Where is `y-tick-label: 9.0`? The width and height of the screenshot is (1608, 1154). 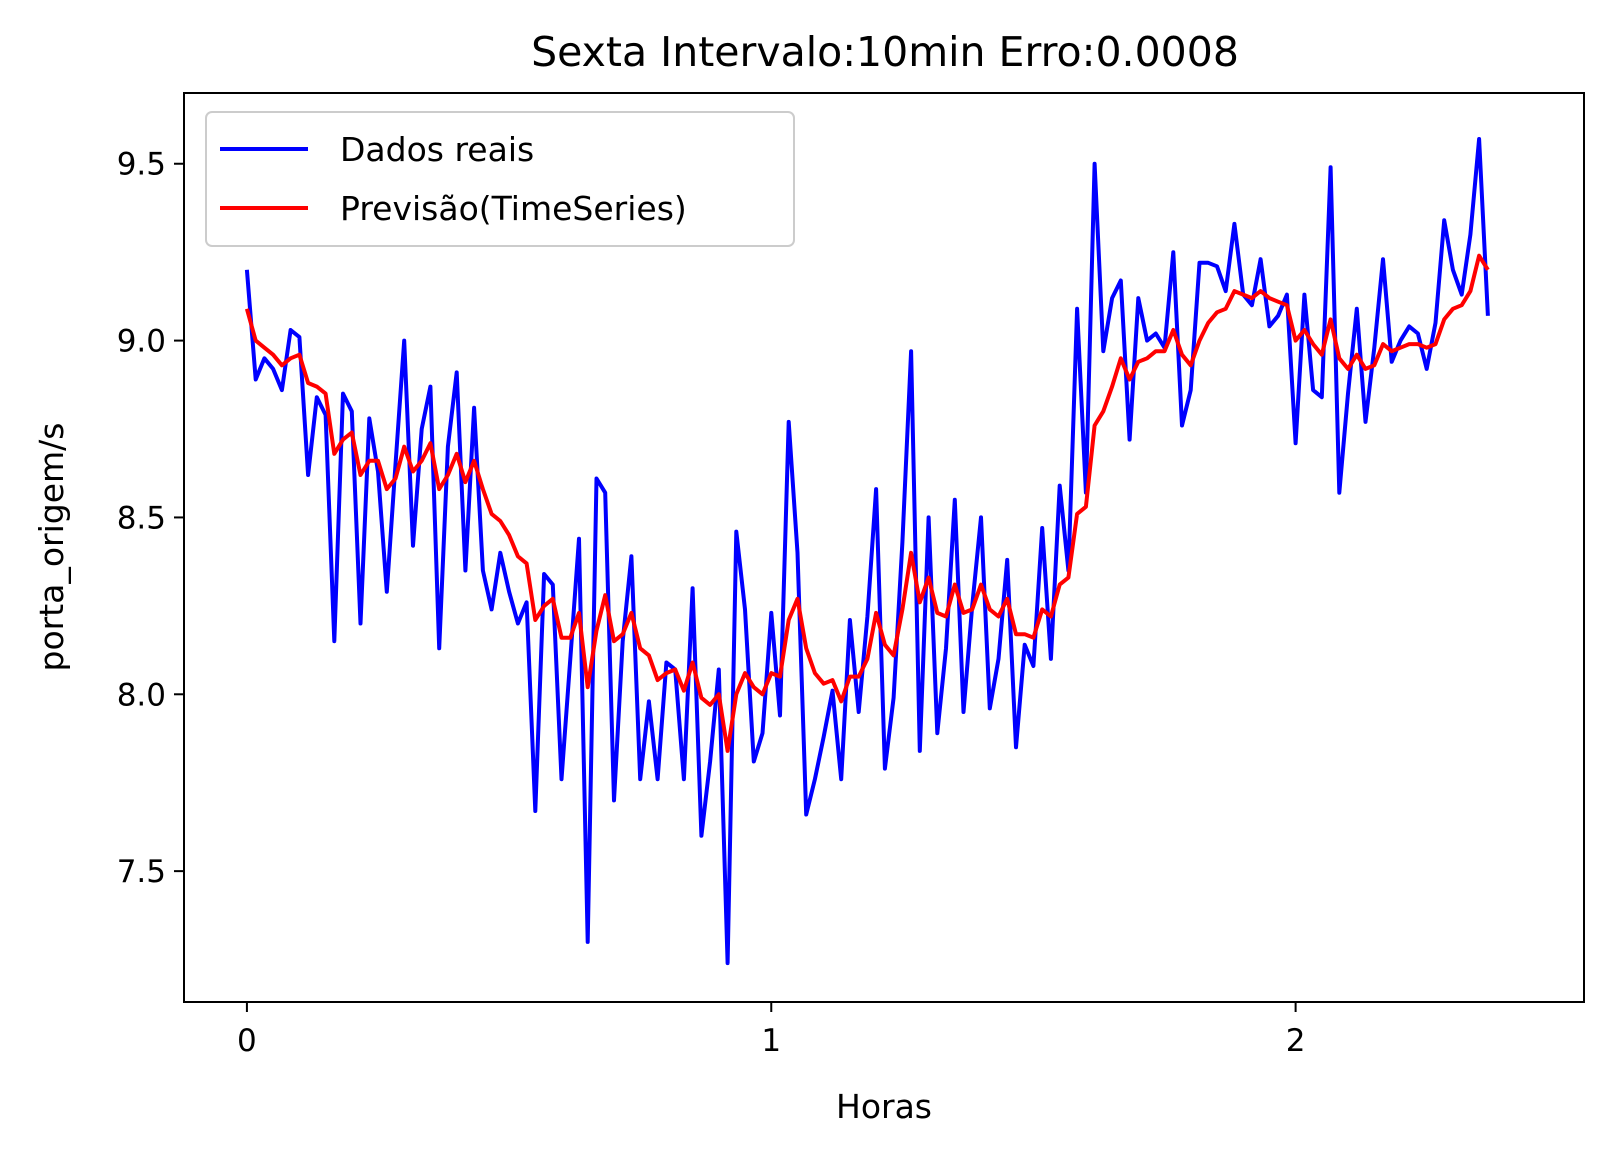
y-tick-label: 9.0 is located at coordinates (141, 342).